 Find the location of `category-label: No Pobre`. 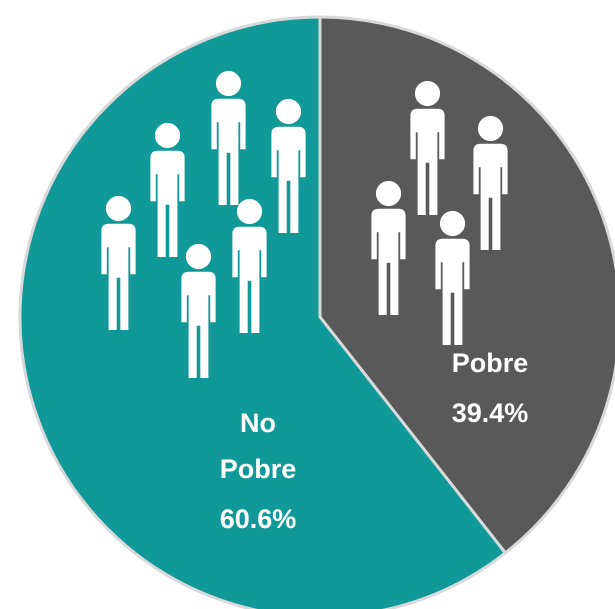

category-label: No Pobre is located at coordinates (258, 446).